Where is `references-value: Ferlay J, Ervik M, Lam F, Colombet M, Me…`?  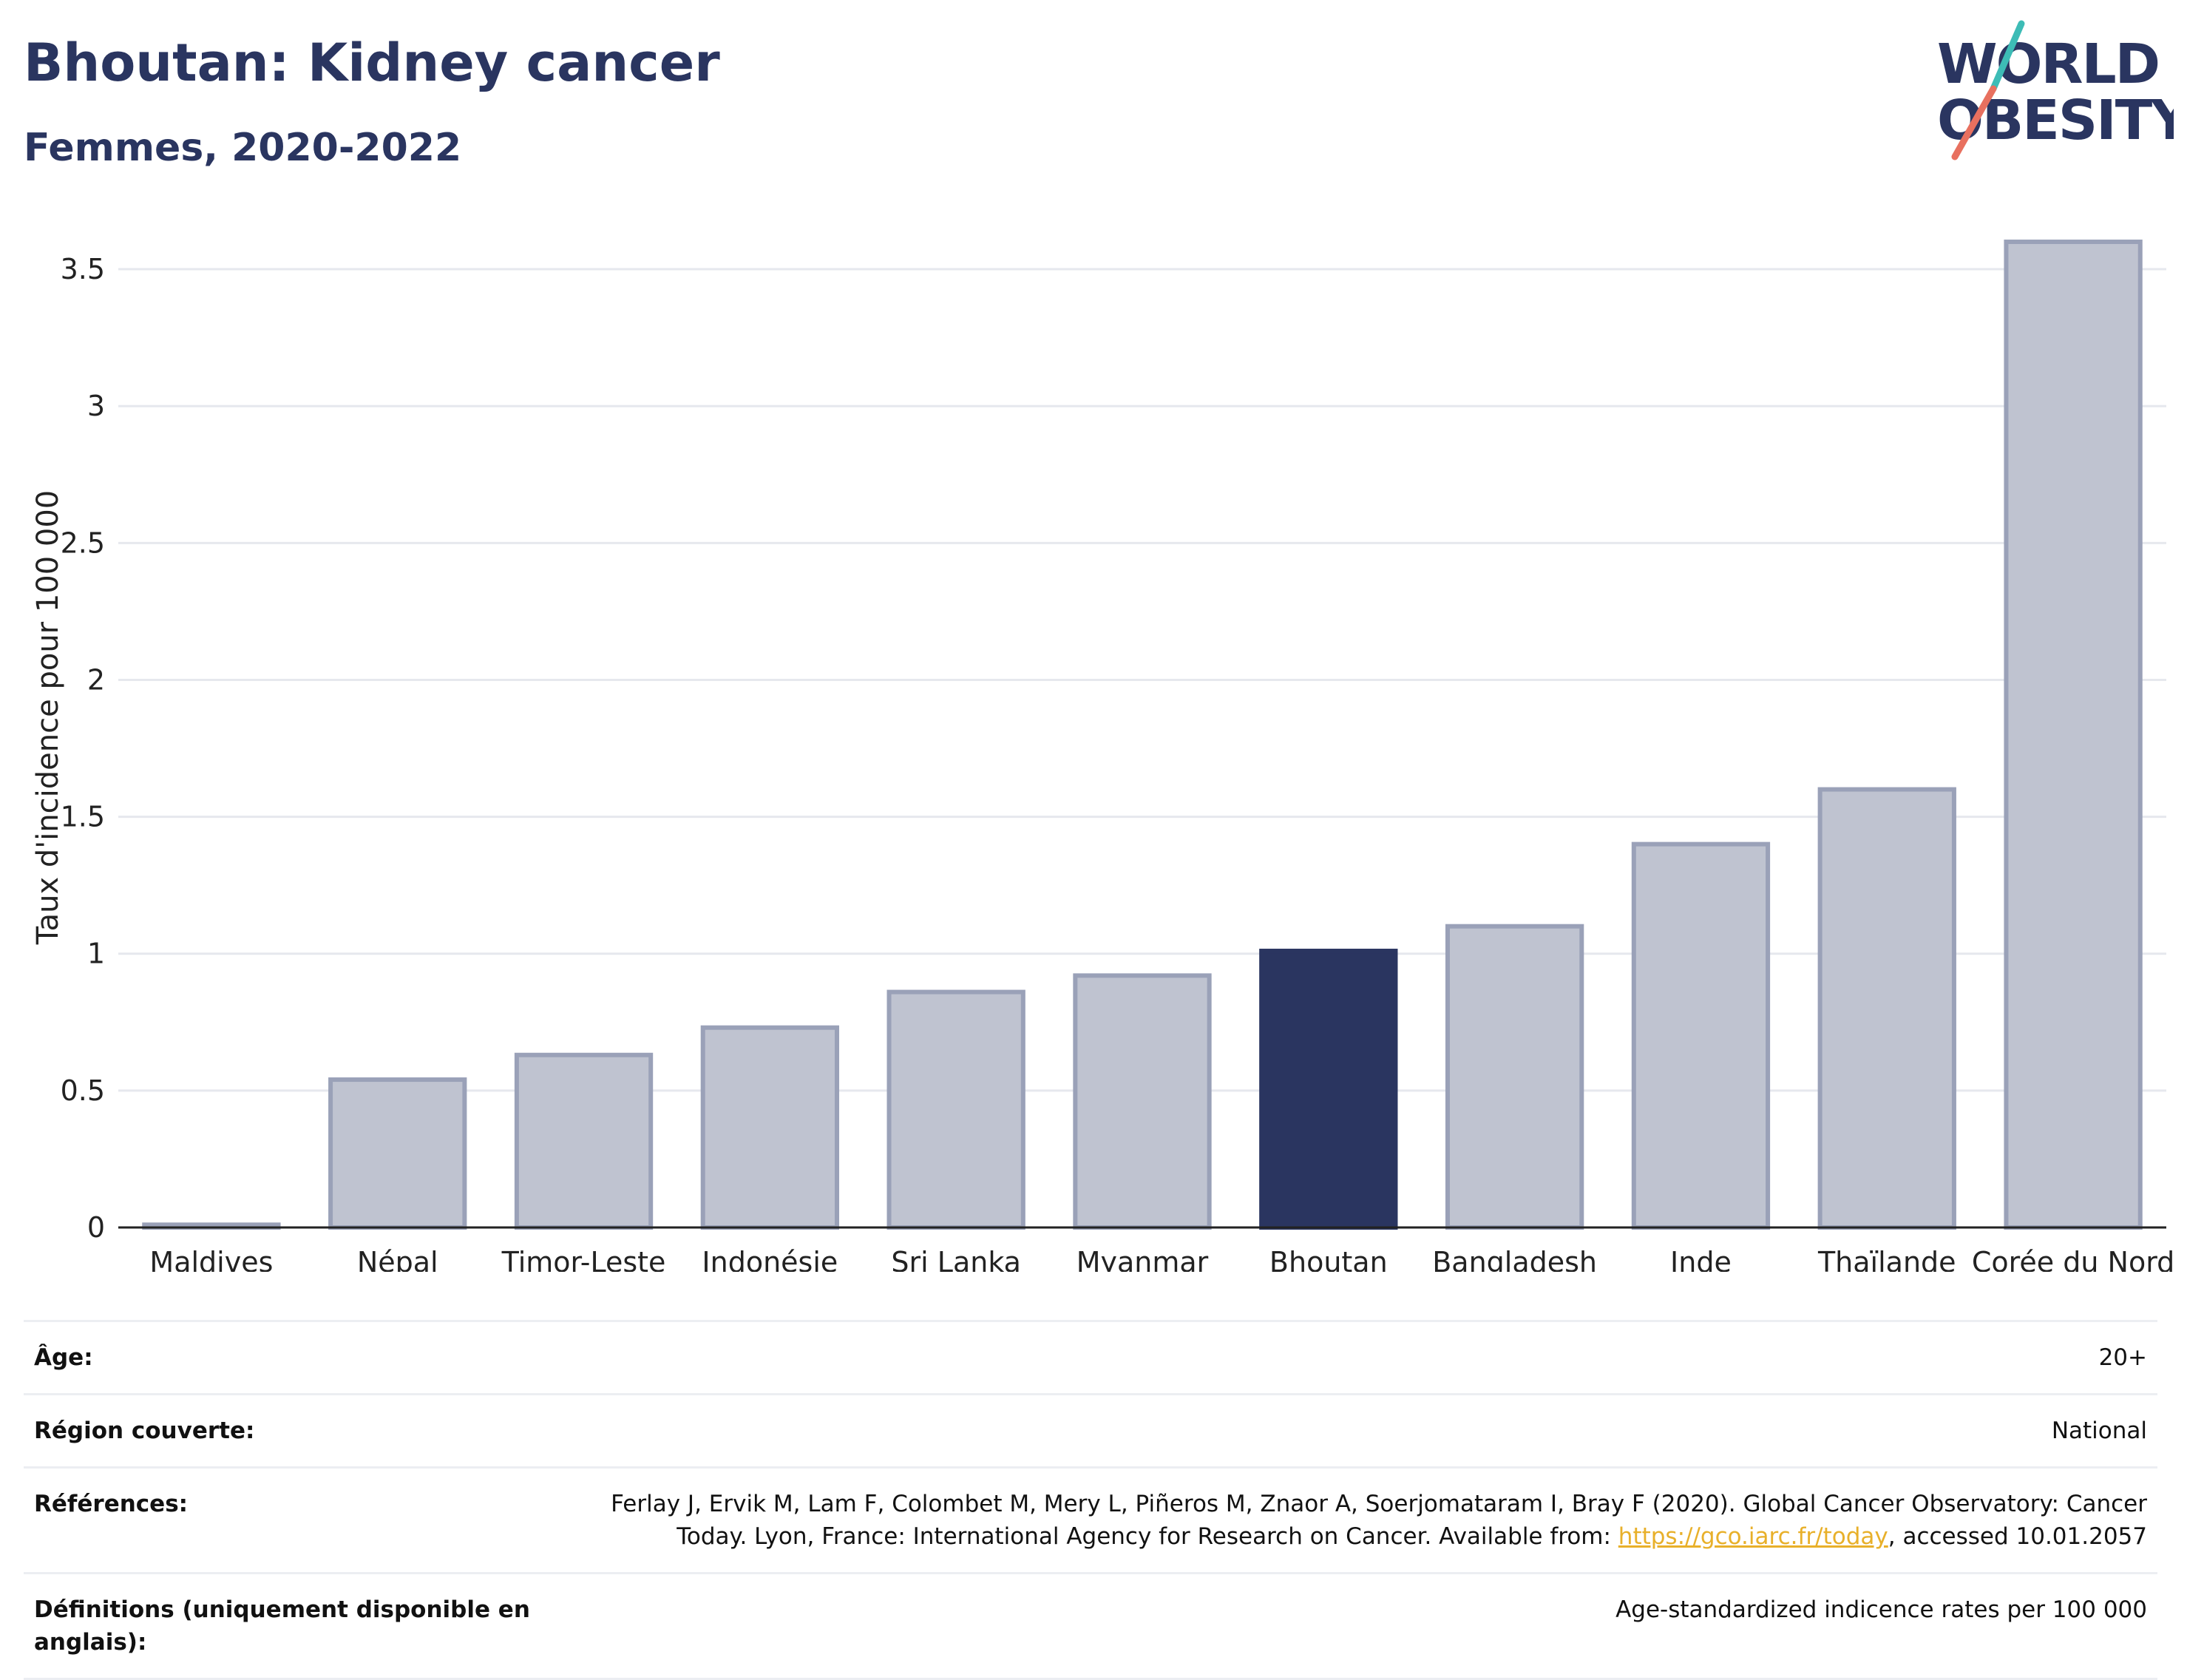
references-value: Ferlay J, Ervik M, Lam F, Colombet M, Me… is located at coordinates (1363, 1521).